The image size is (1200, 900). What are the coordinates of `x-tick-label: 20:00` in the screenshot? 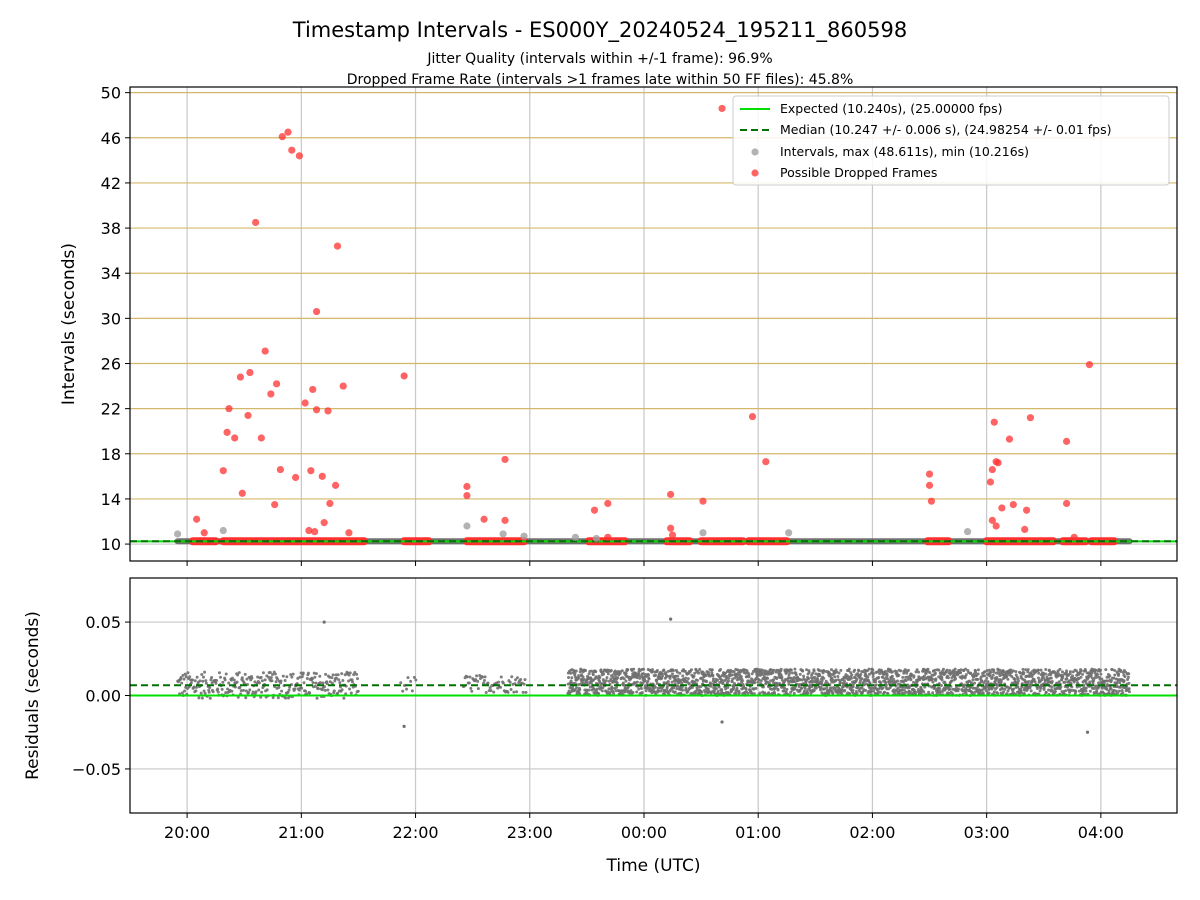 It's located at (187, 832).